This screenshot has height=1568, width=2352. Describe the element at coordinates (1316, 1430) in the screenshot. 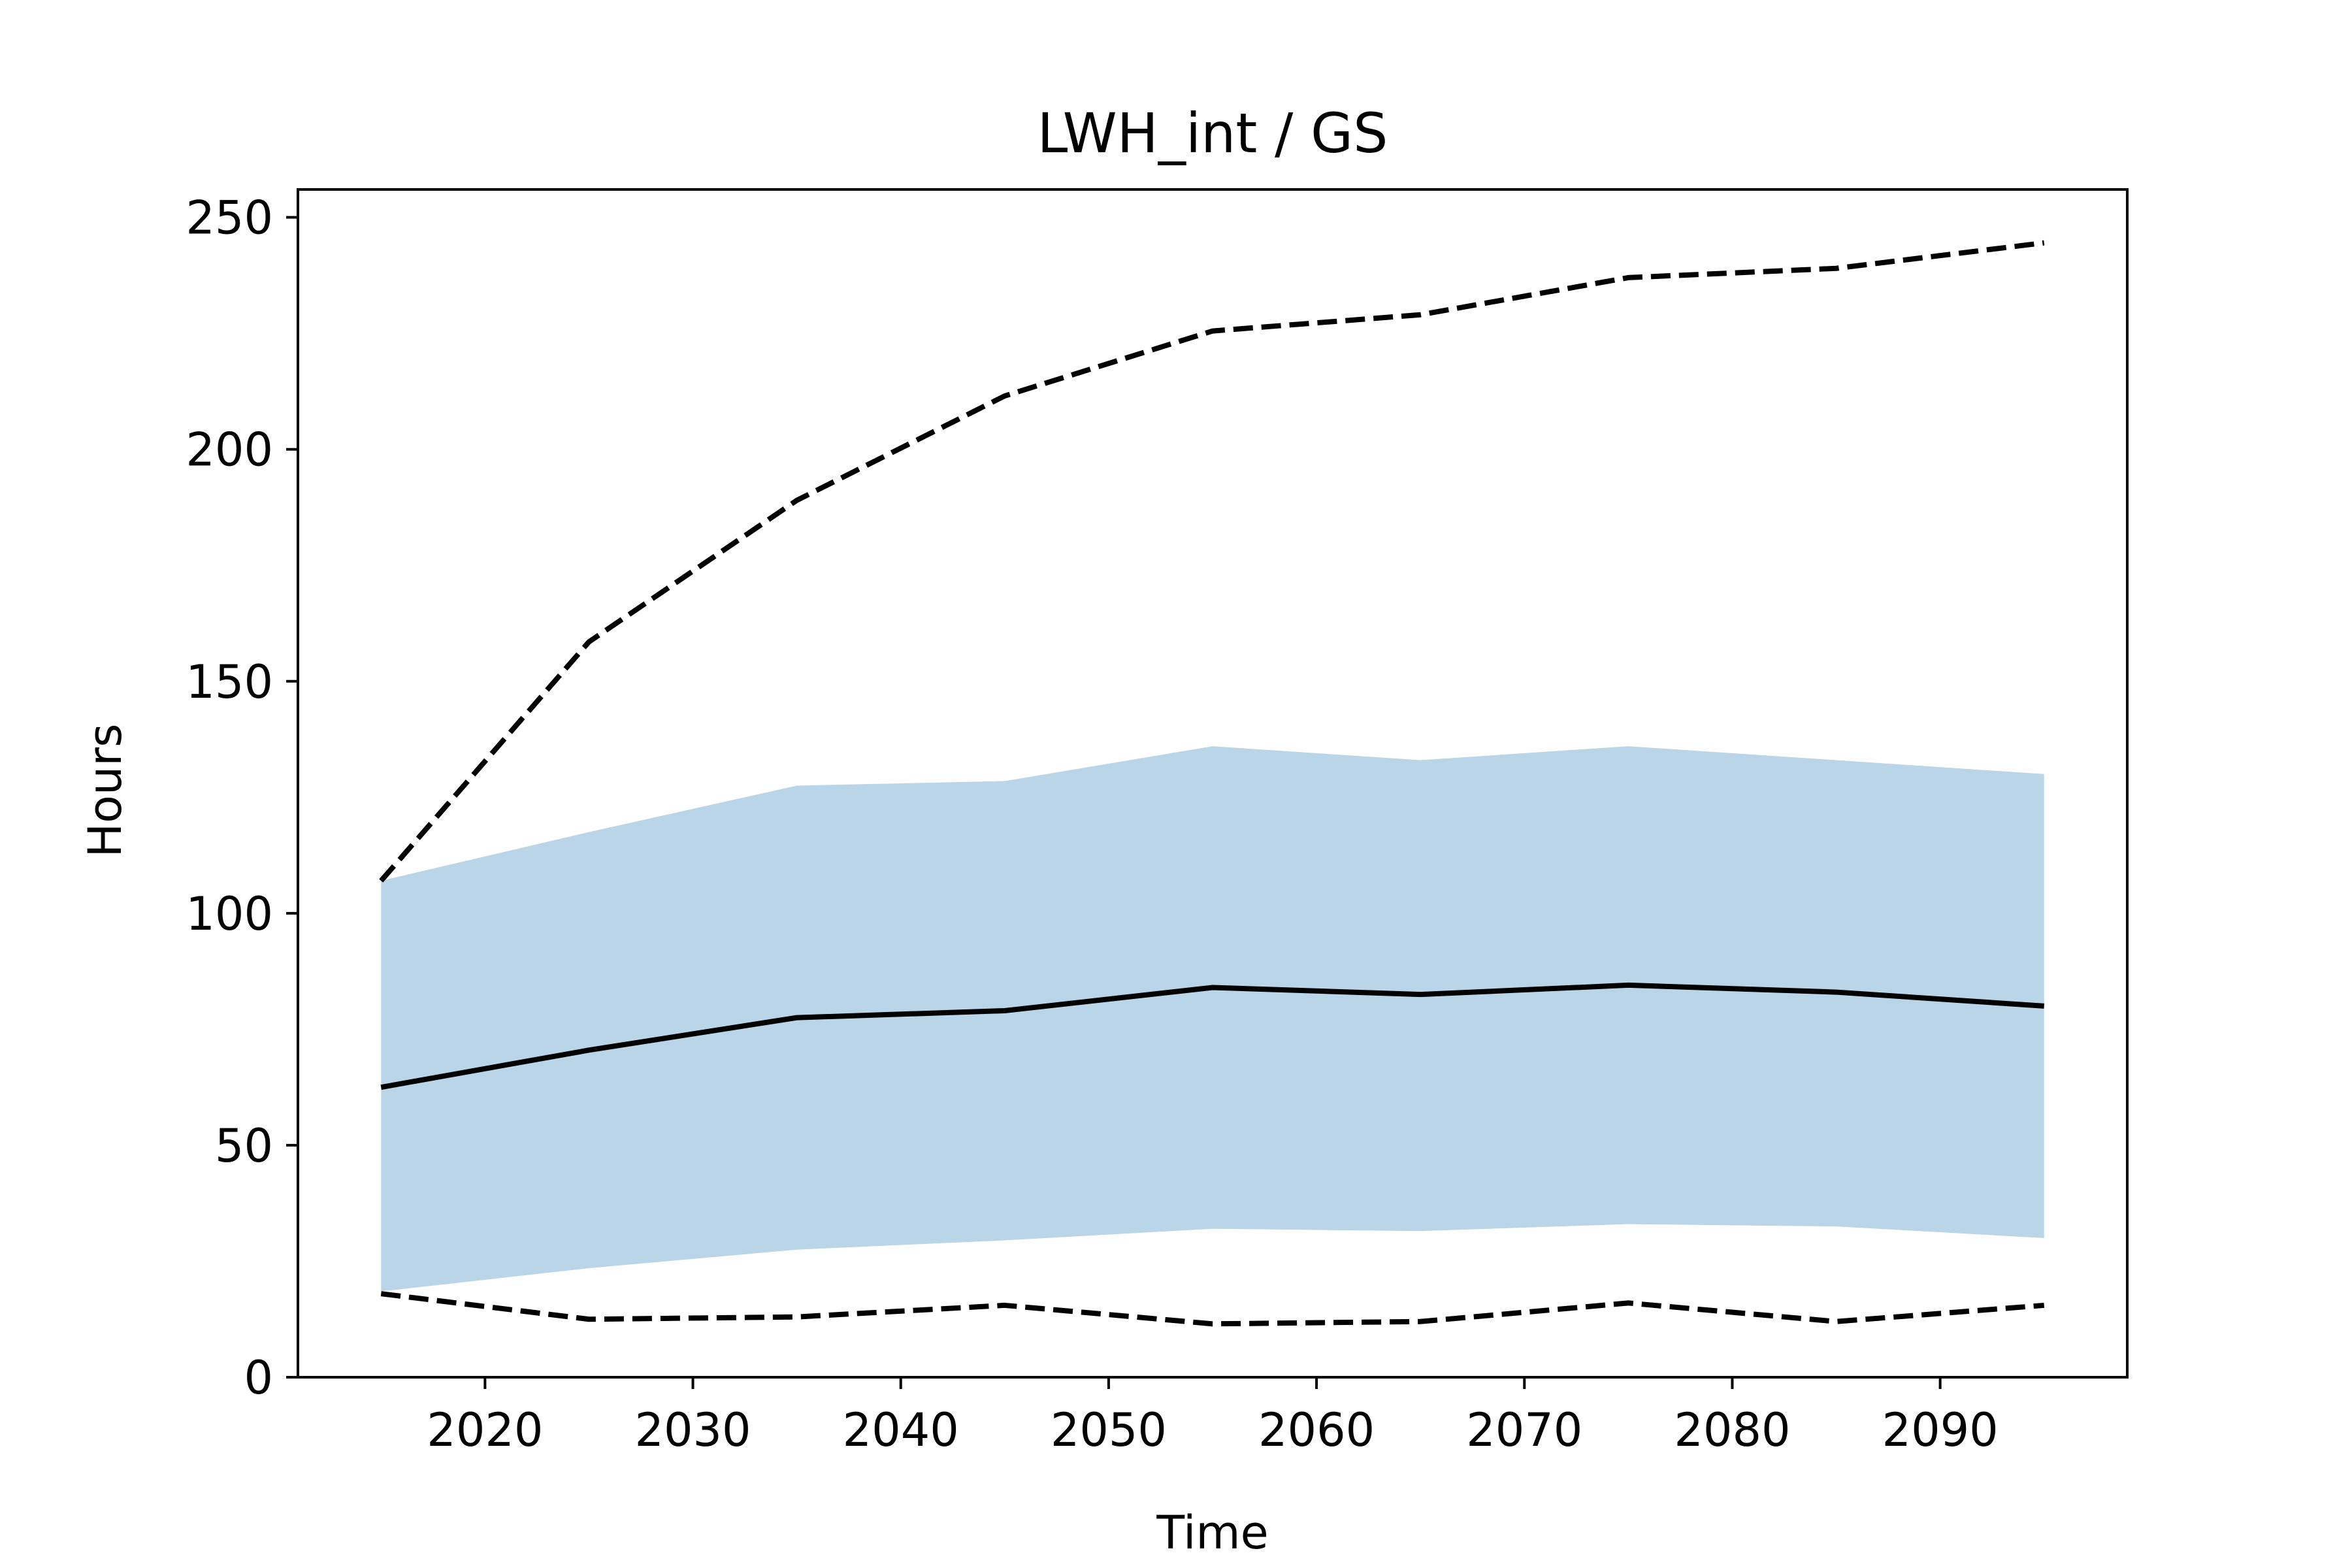

I see `x-tick-label: 2060` at that location.